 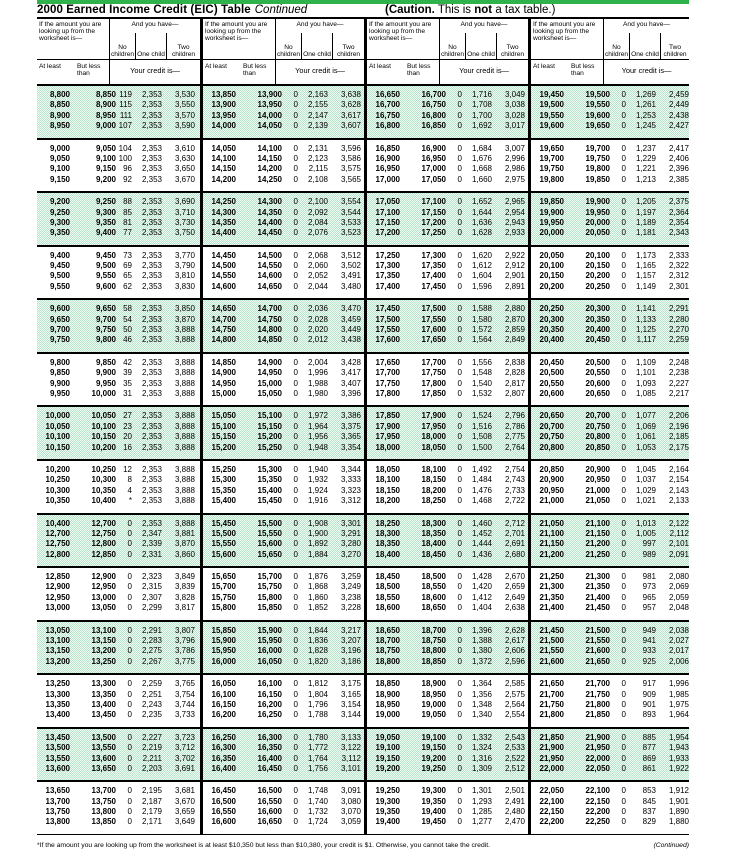 I want to click on at-least-cell: 17,000, so click(x=387, y=179).